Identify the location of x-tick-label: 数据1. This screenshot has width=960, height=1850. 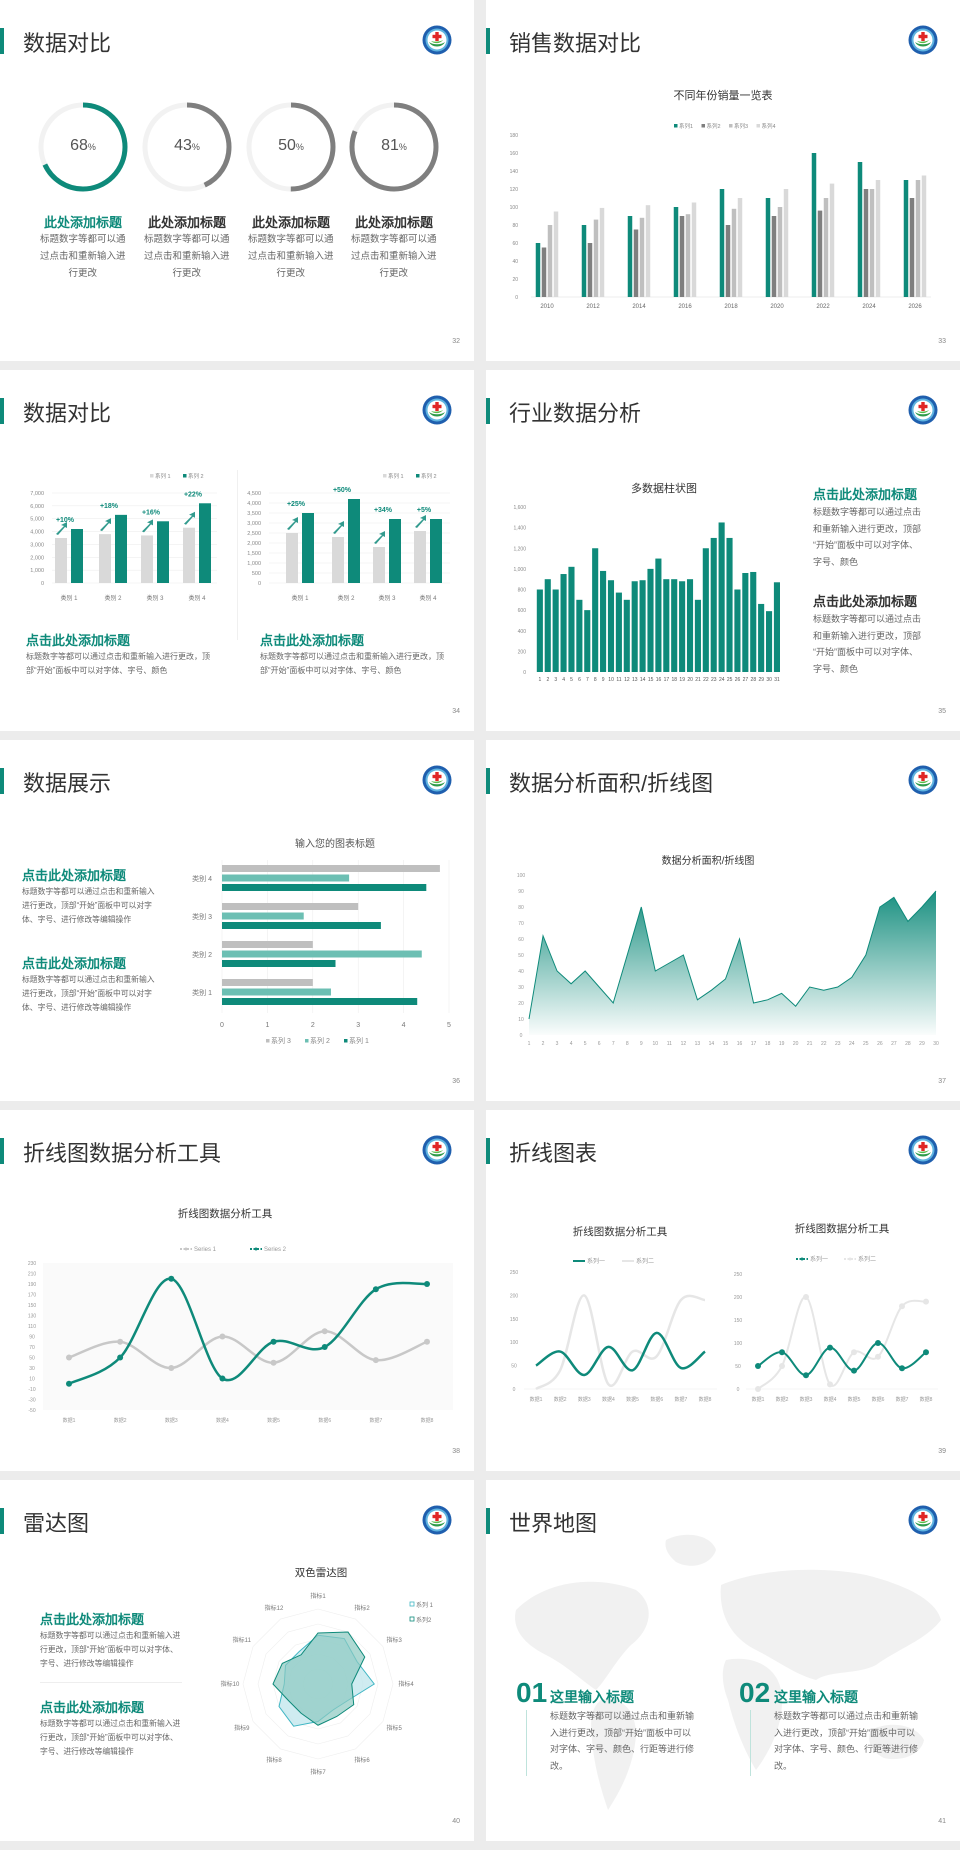
(69, 1420).